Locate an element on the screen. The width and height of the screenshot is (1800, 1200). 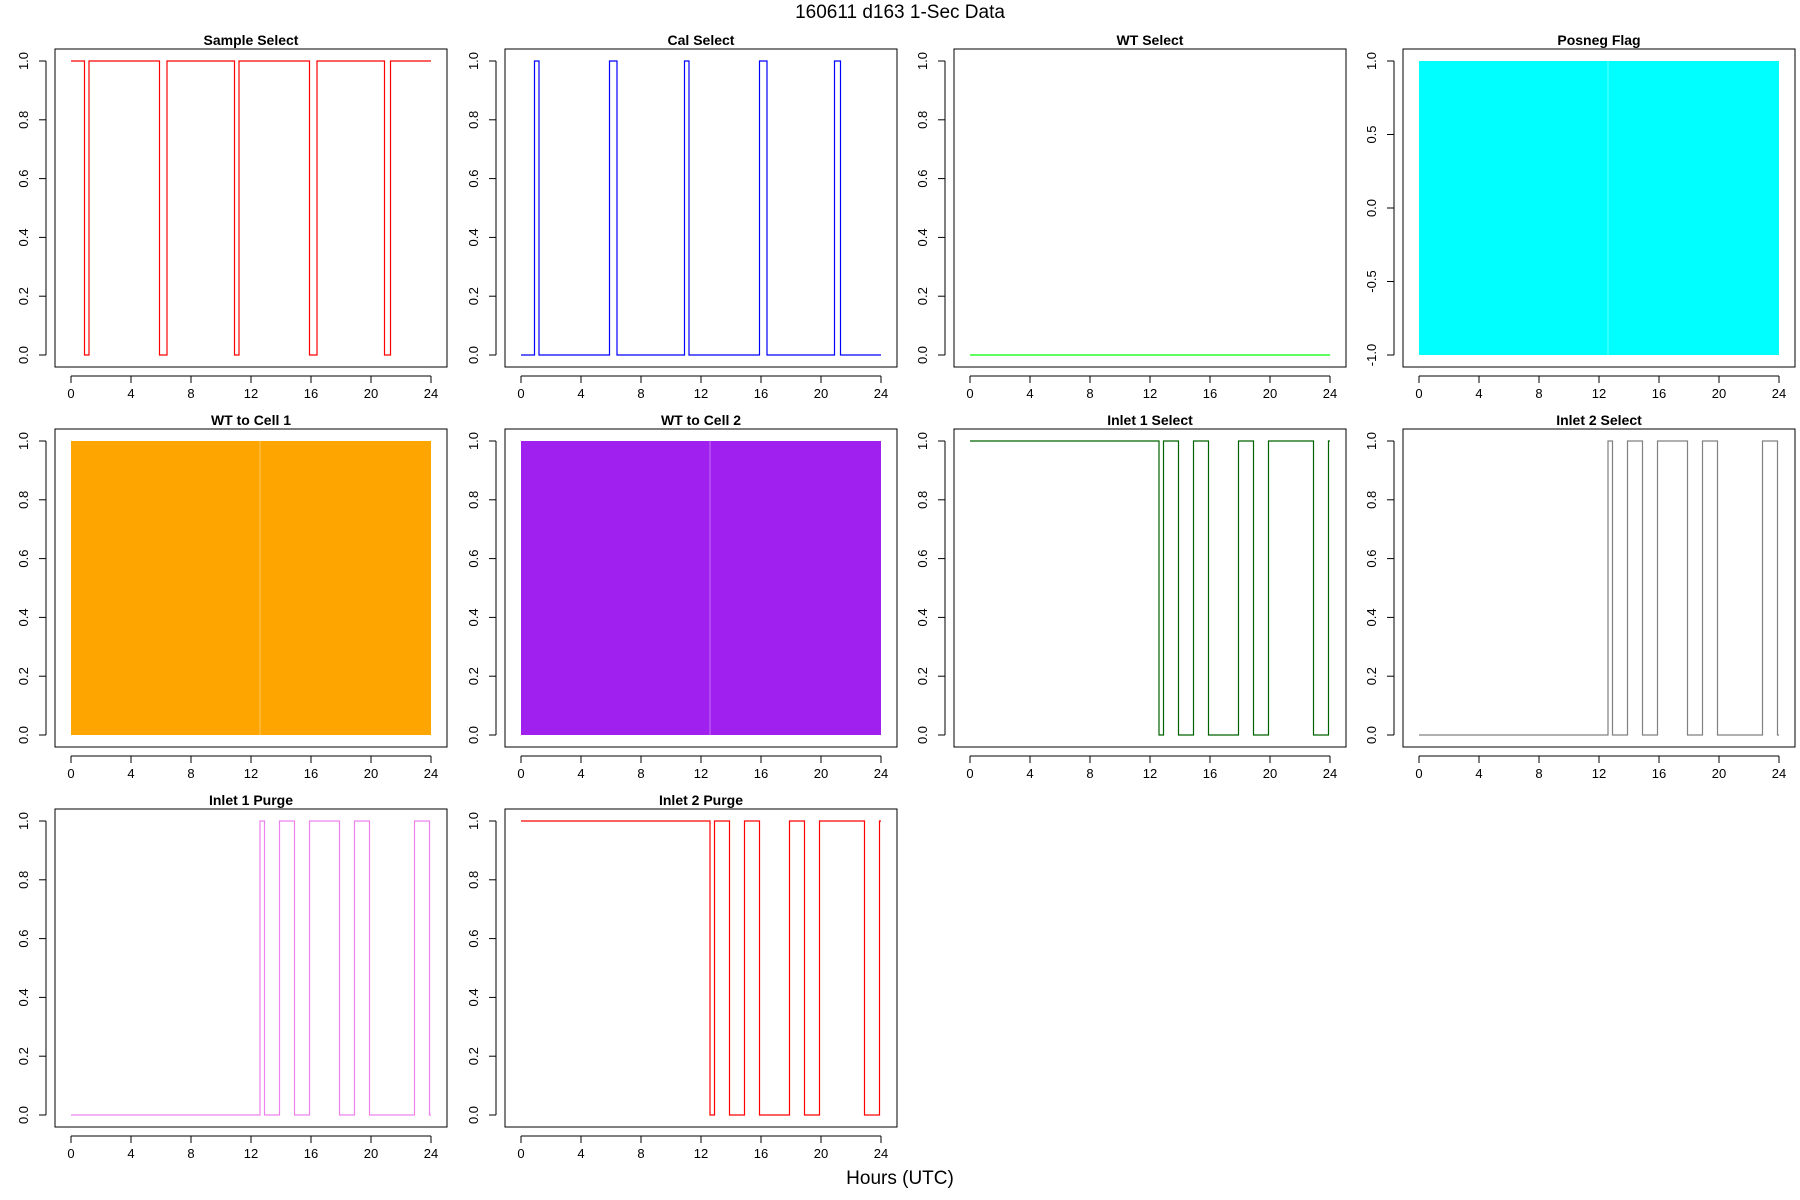
y-tick-label: 0.5 is located at coordinates (1371, 134).